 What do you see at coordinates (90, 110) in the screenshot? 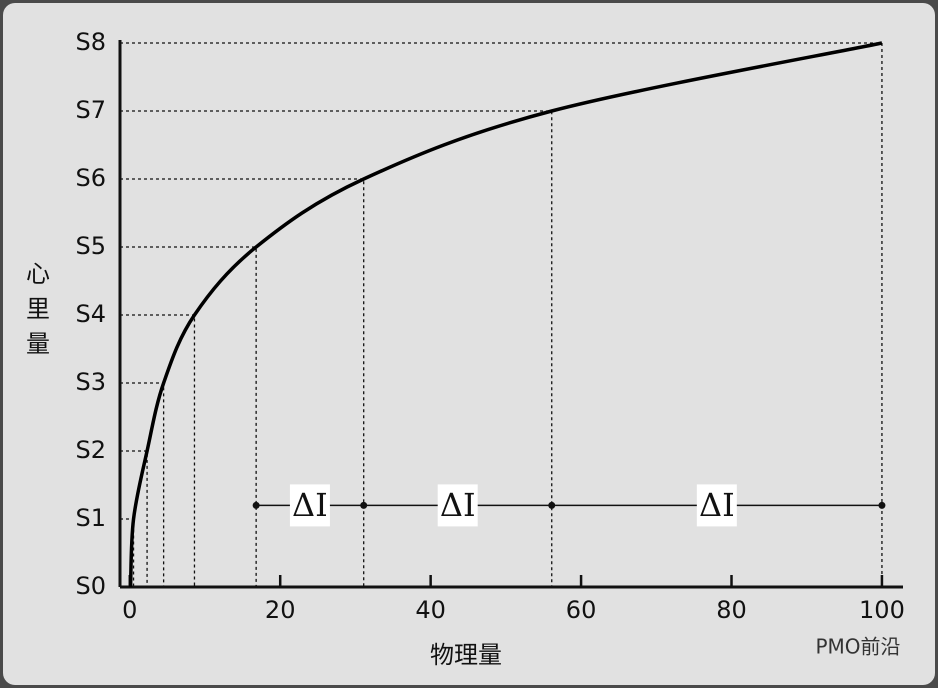
I see `y-tick-label: S7` at bounding box center [90, 110].